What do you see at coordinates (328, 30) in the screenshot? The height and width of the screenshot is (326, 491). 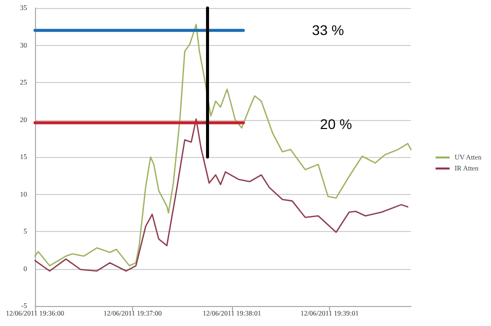 I see `annotation: 33 %` at bounding box center [328, 30].